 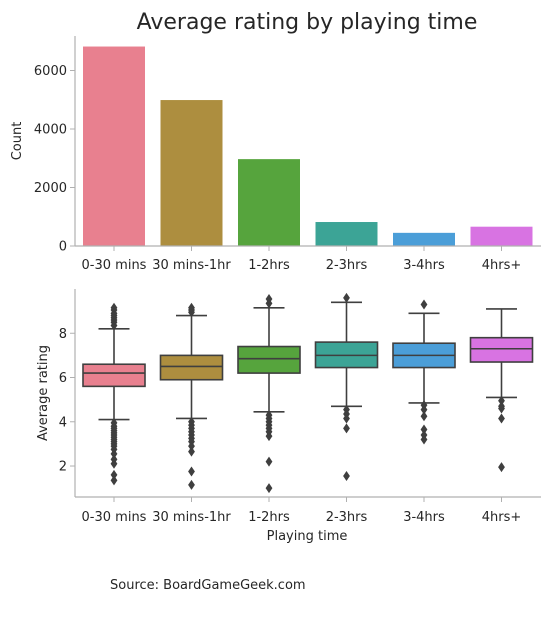 What do you see at coordinates (63, 334) in the screenshot?
I see `y-tick-label: 8` at bounding box center [63, 334].